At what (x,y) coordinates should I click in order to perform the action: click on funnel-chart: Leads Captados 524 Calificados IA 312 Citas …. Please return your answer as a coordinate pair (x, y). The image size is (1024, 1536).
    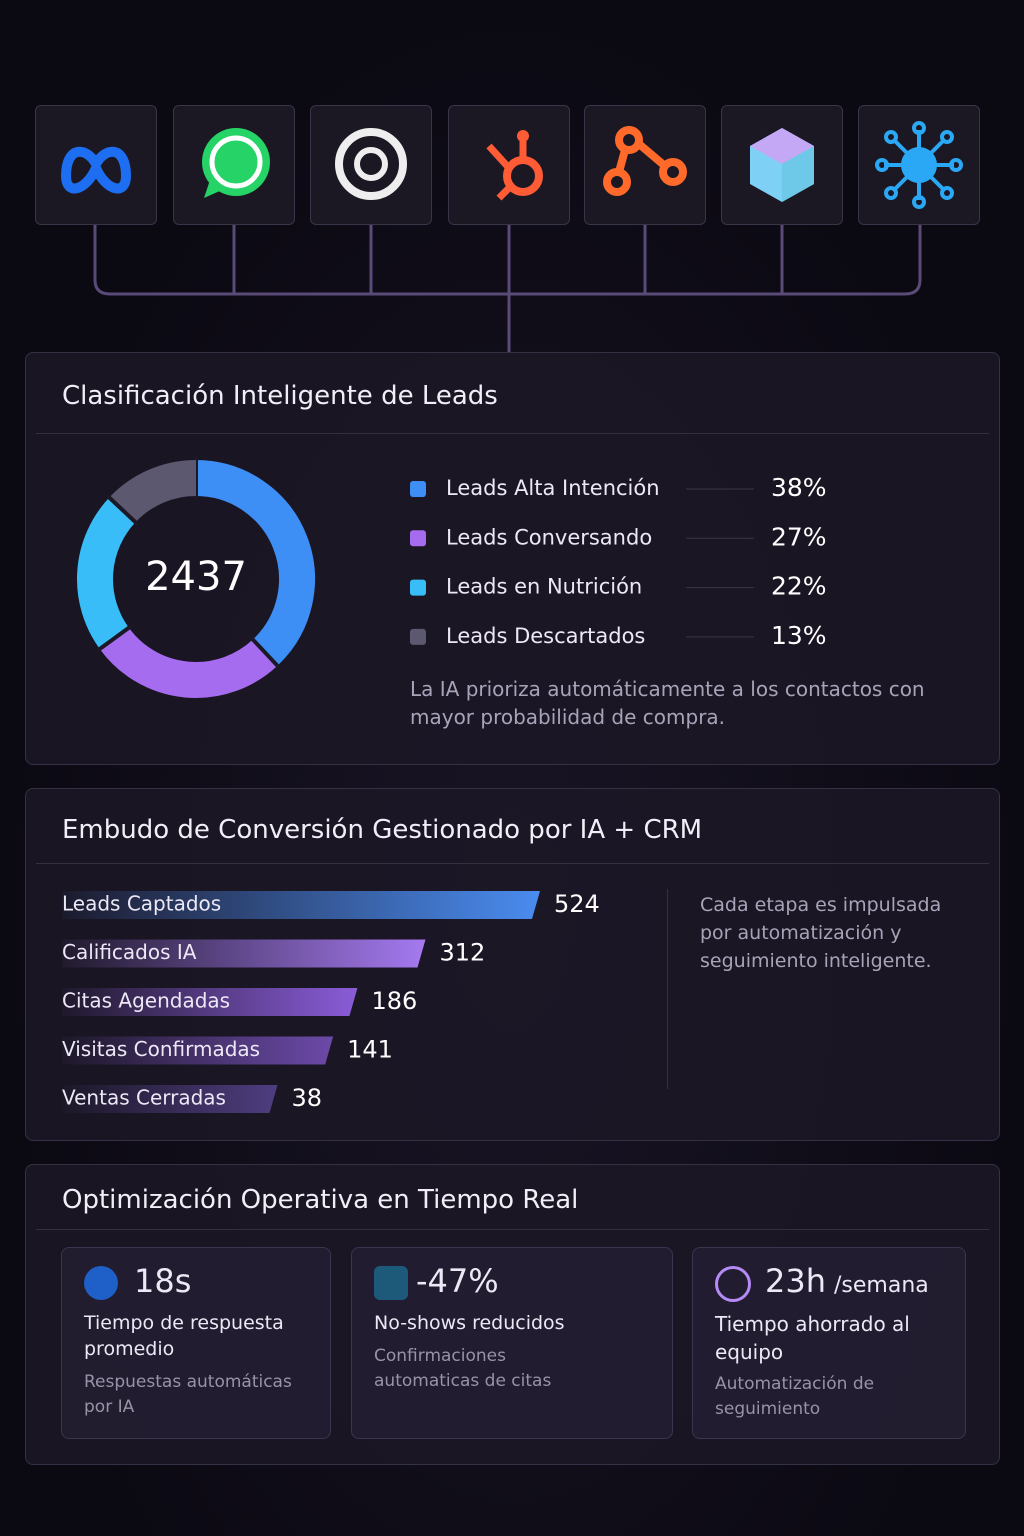
    Looking at the image, I should click on (331, 1001).